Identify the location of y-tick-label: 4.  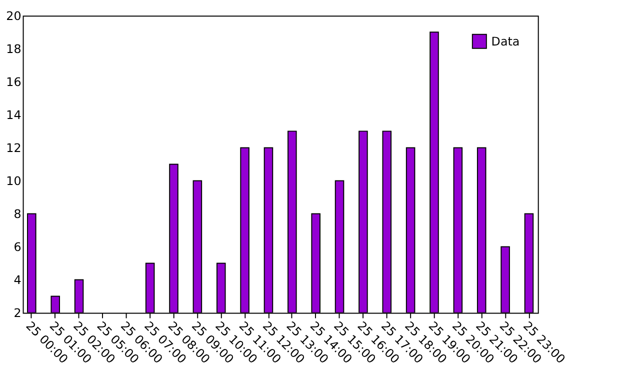
(18, 280).